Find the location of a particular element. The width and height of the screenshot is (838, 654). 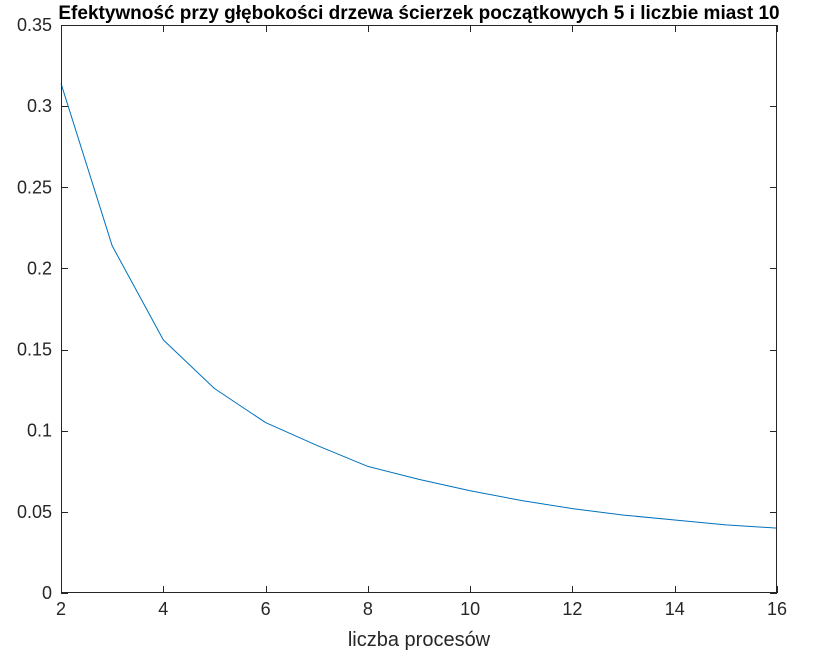

x-axis-label: liczba procesów is located at coordinates (419, 640).